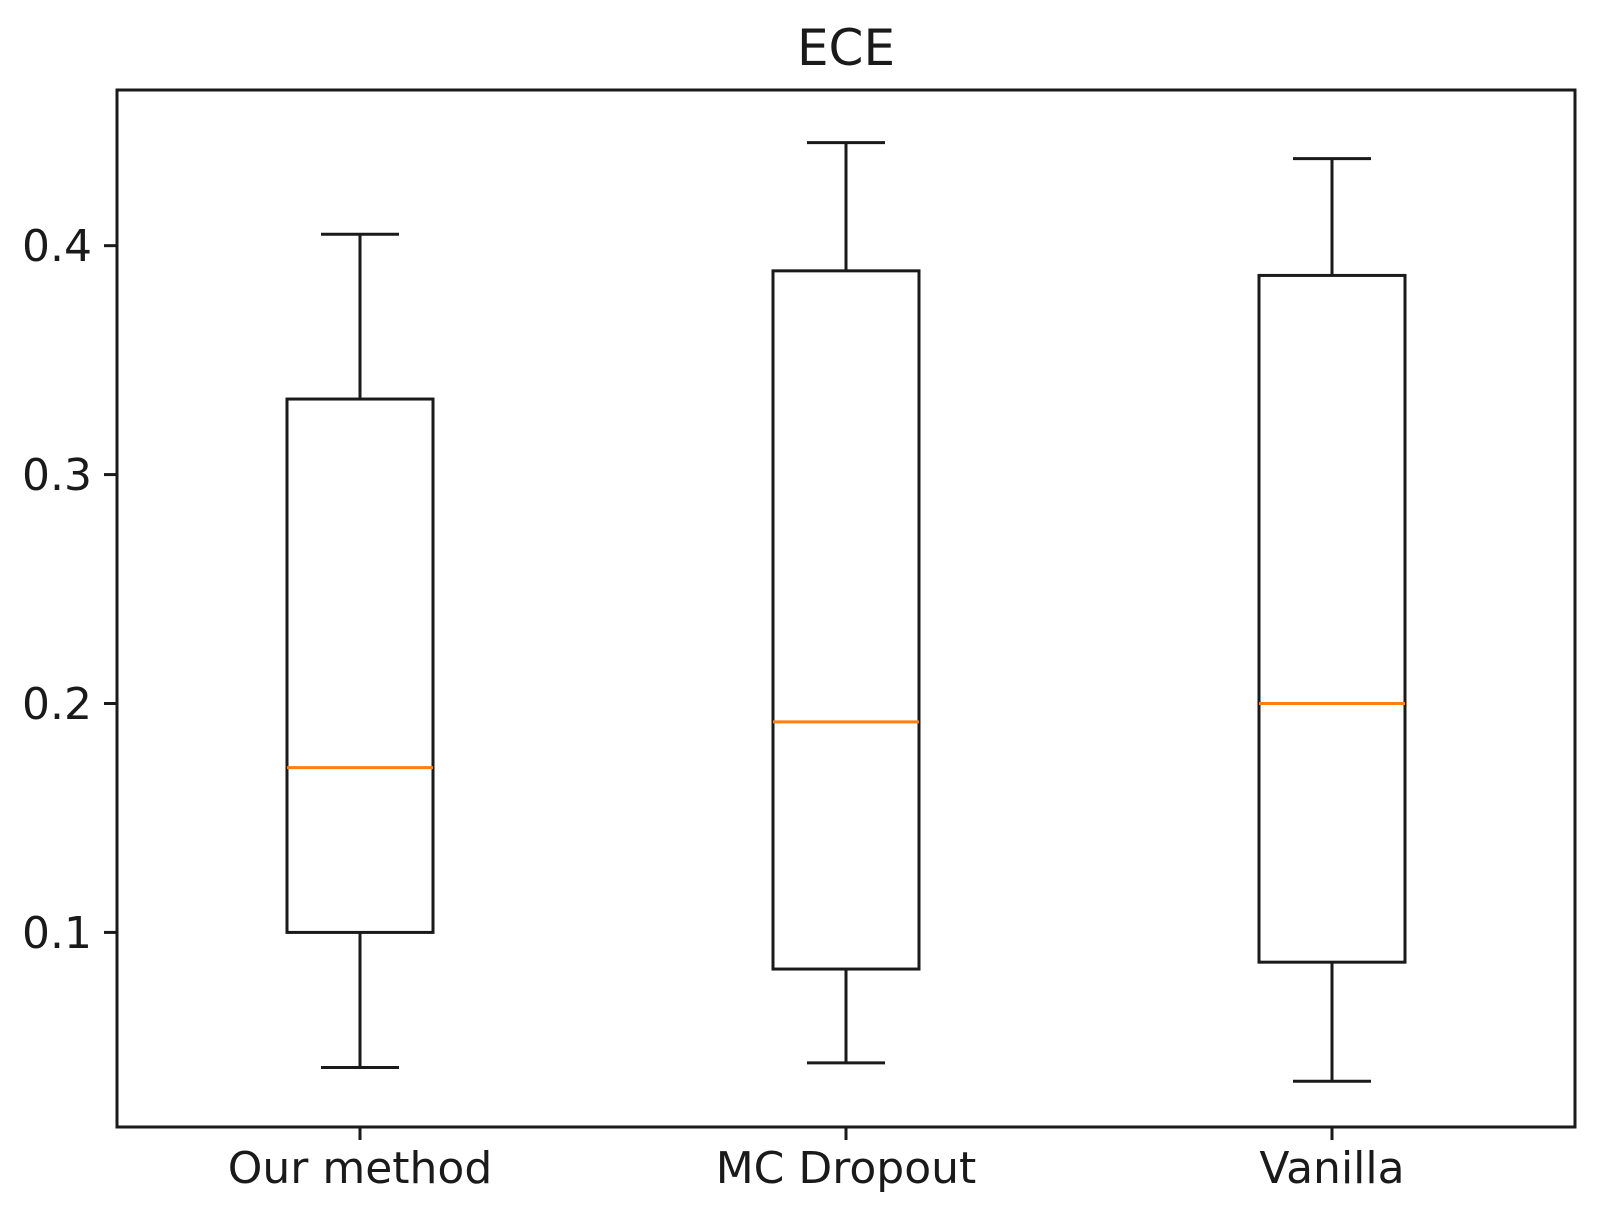 This screenshot has width=1618, height=1221. What do you see at coordinates (1332, 618) in the screenshot?
I see `box-vanilla` at bounding box center [1332, 618].